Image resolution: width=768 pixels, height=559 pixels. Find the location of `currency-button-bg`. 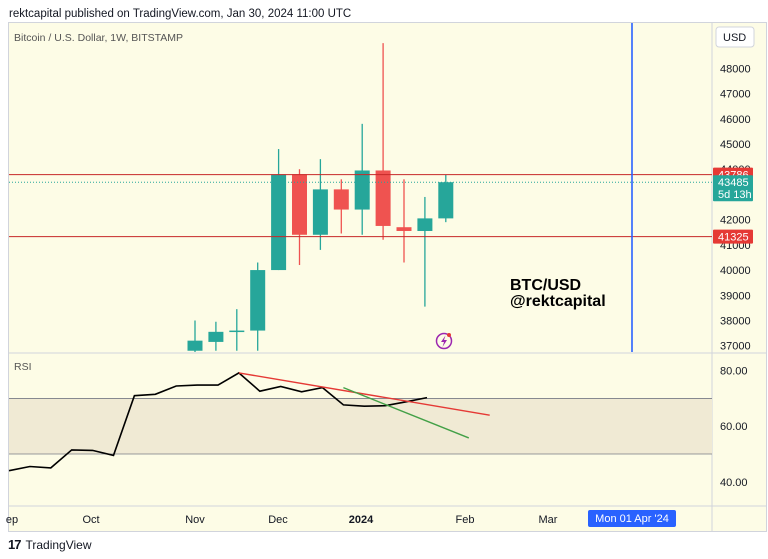

currency-button-bg is located at coordinates (735, 37).